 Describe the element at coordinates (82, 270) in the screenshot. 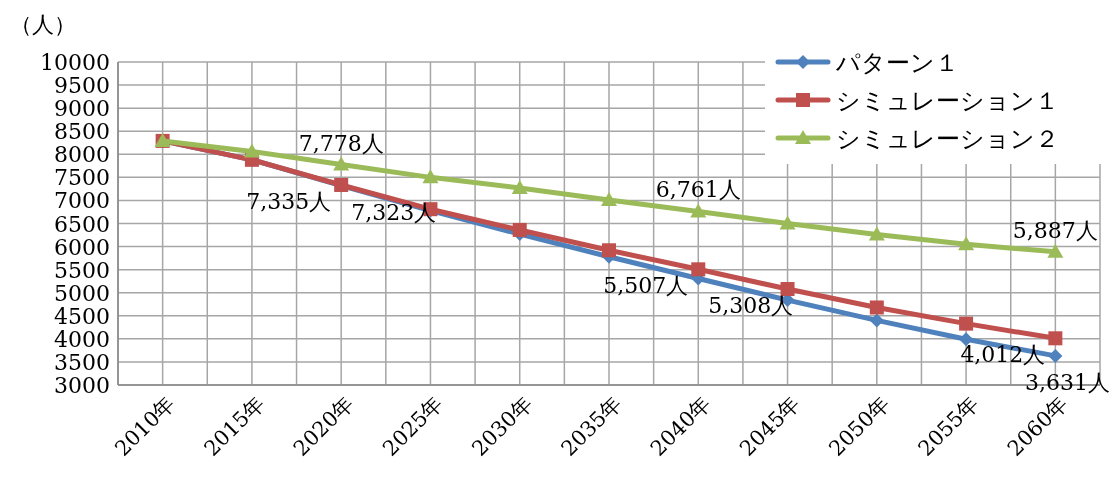

I see `y-tick-label: 5500` at that location.